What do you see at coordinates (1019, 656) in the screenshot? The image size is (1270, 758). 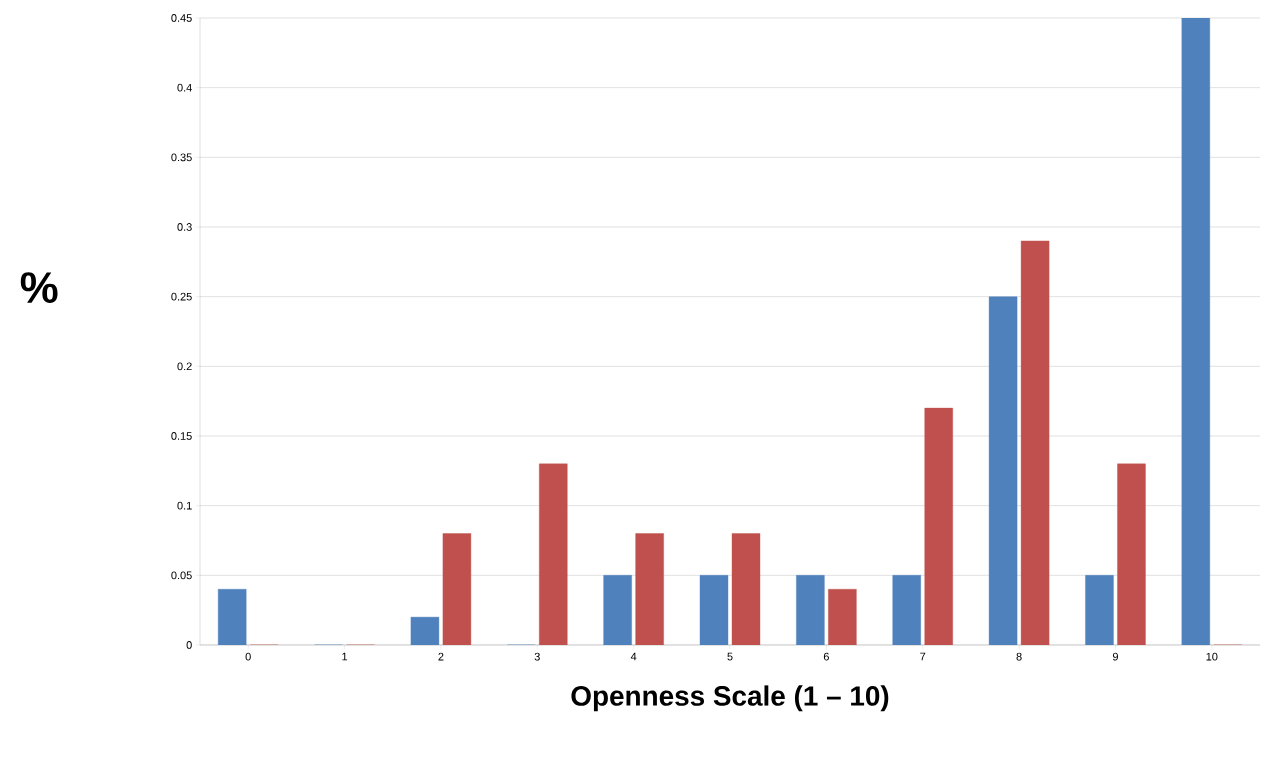 I see `x-tick-label: 8` at bounding box center [1019, 656].